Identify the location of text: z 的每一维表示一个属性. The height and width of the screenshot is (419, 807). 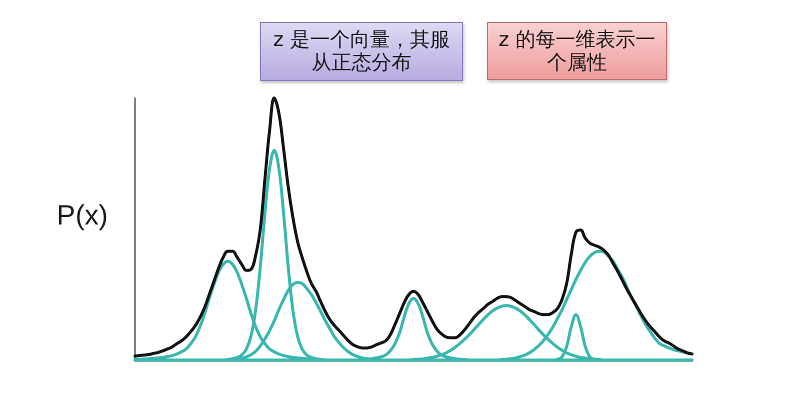
(577, 50).